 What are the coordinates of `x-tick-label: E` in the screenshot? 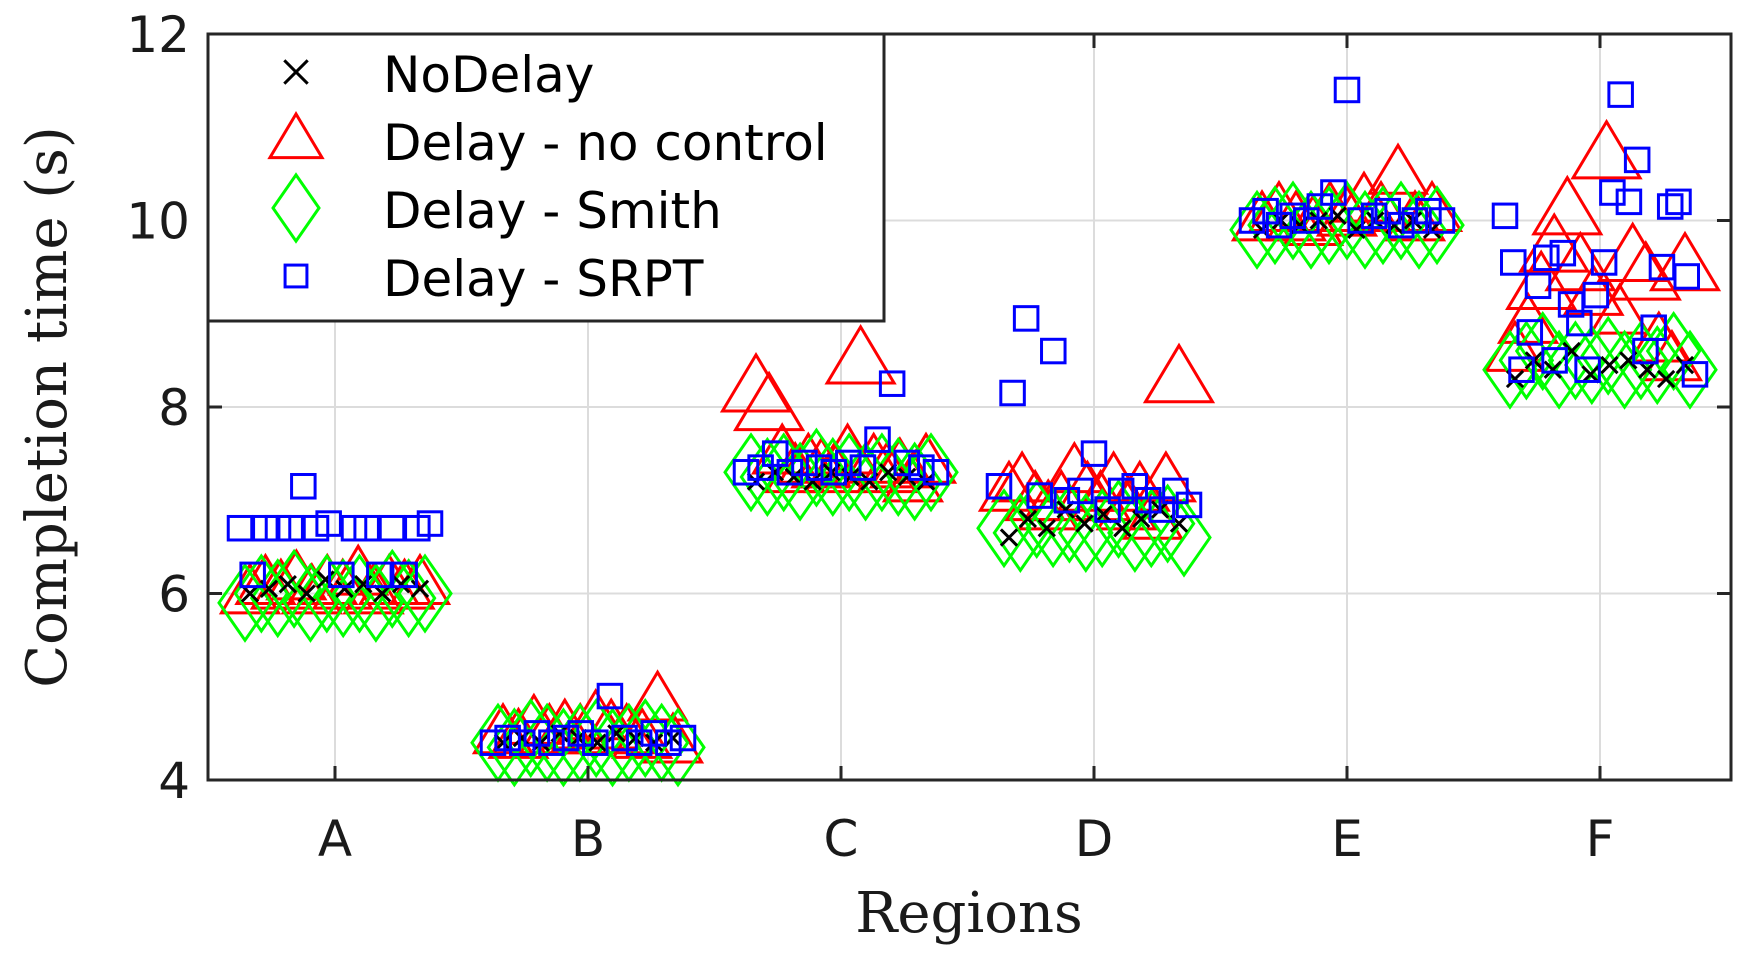 It's located at (1347, 839).